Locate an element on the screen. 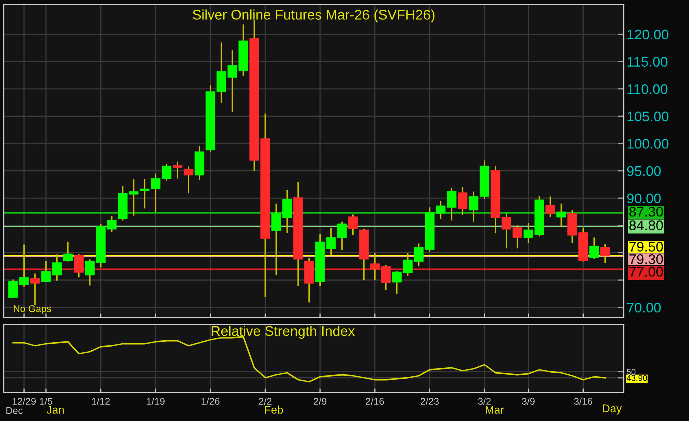  x-tick-label: 1/26 is located at coordinates (211, 401).